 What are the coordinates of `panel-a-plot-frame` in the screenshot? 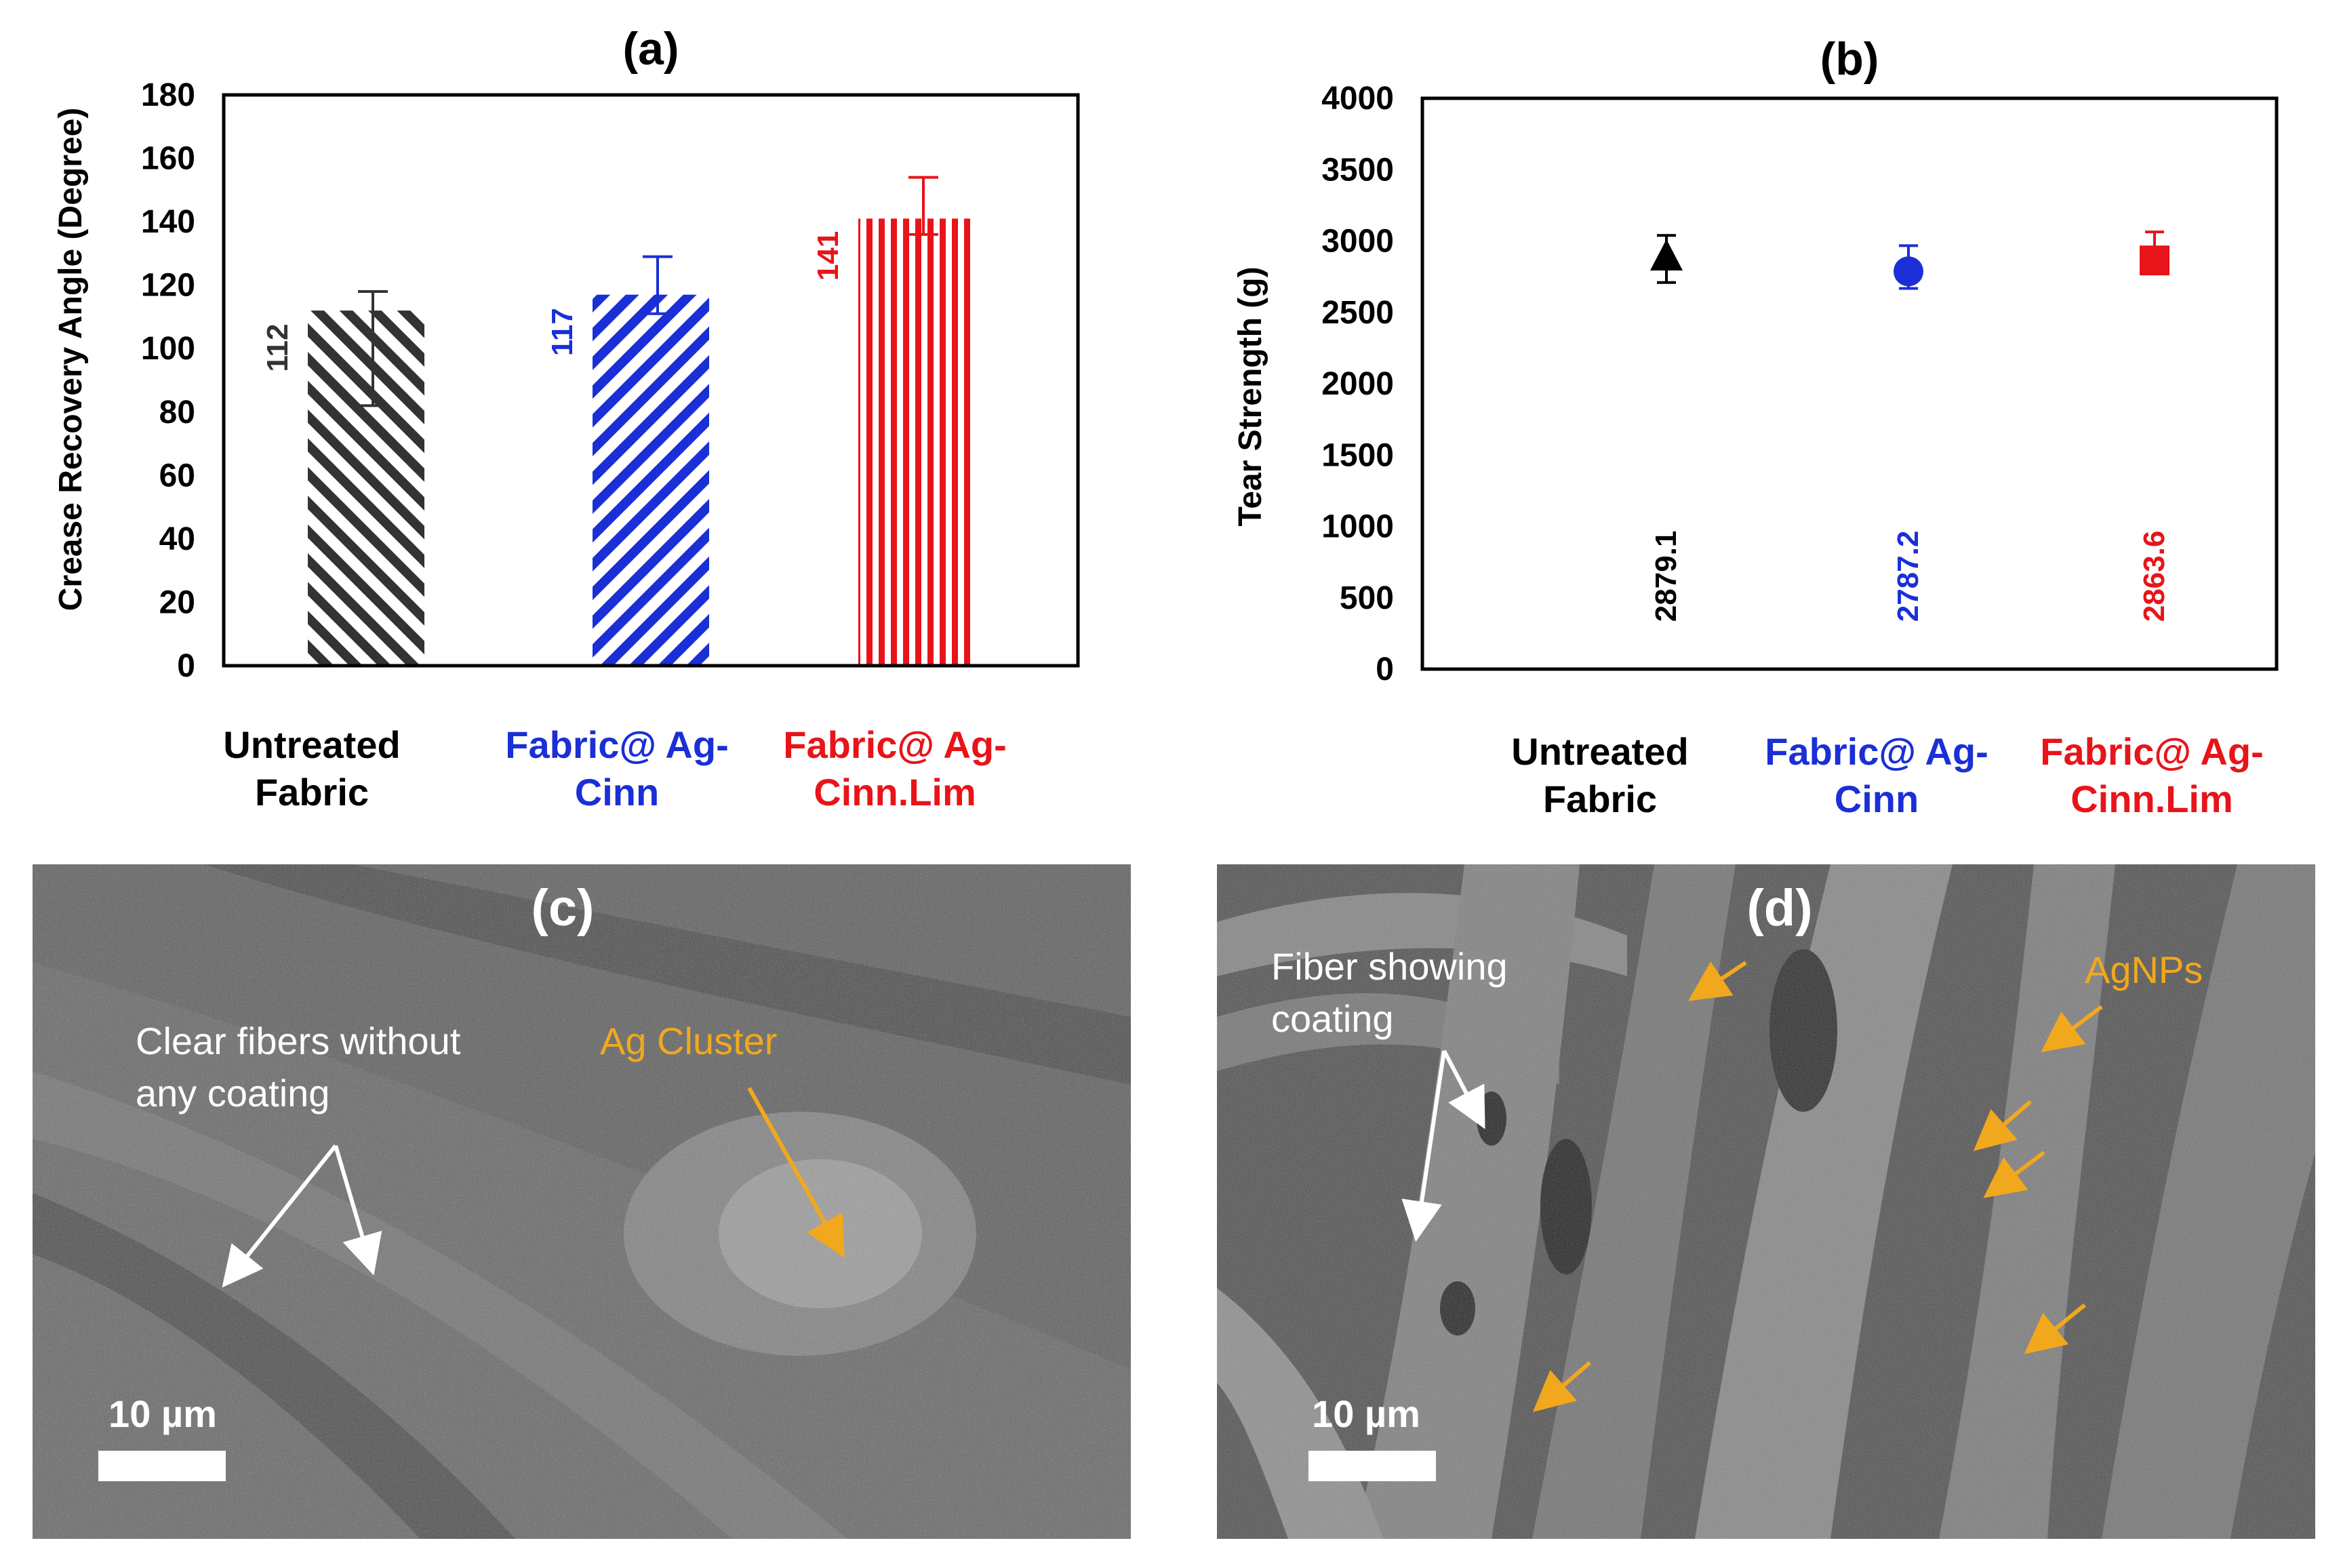 It's located at (651, 380).